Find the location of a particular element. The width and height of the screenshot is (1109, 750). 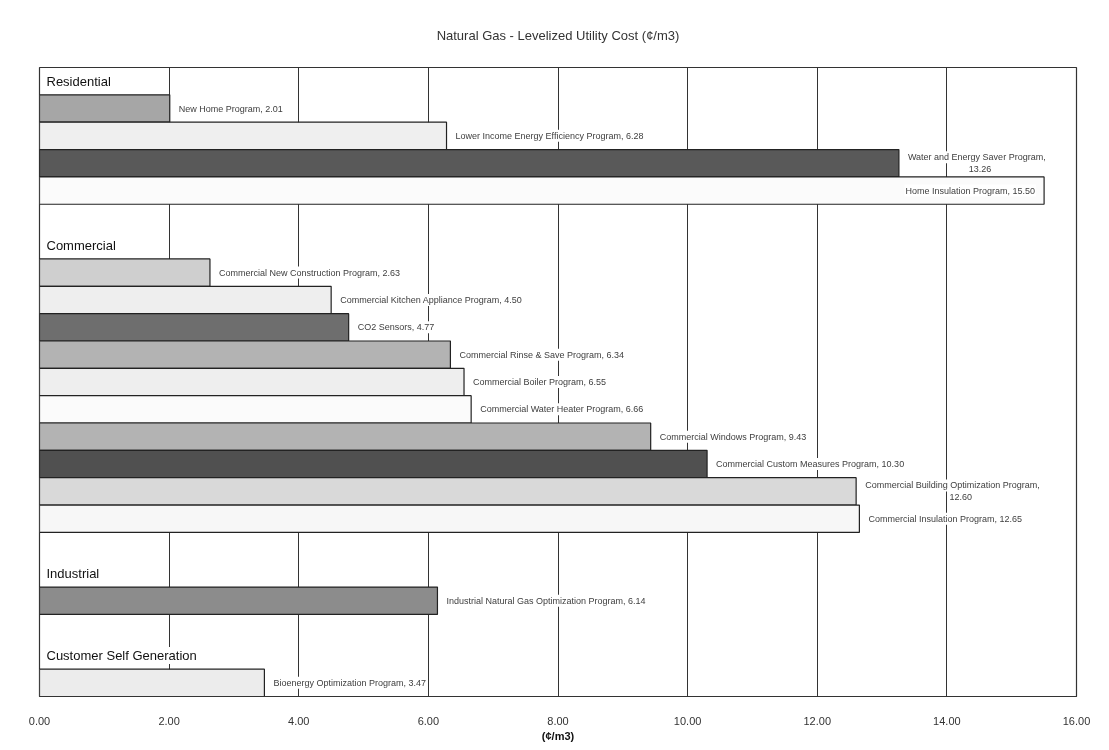

data-label: Water and Energy Saver Program, 13.26 is located at coordinates (976, 163).